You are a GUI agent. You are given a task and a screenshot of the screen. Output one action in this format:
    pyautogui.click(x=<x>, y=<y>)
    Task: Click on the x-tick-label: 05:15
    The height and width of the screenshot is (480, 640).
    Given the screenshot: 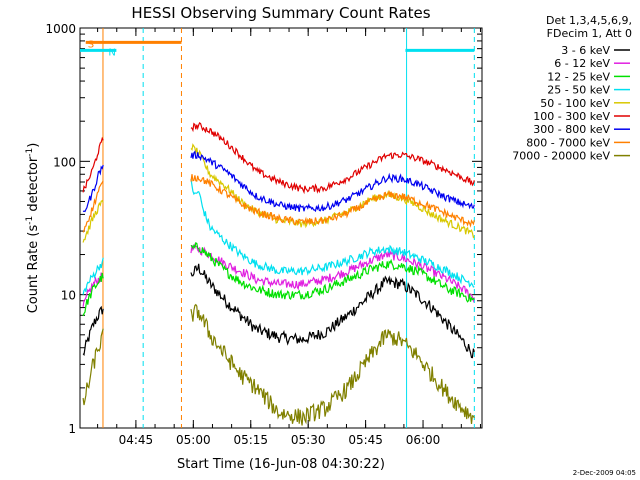 What is the action you would take?
    pyautogui.click(x=250, y=440)
    